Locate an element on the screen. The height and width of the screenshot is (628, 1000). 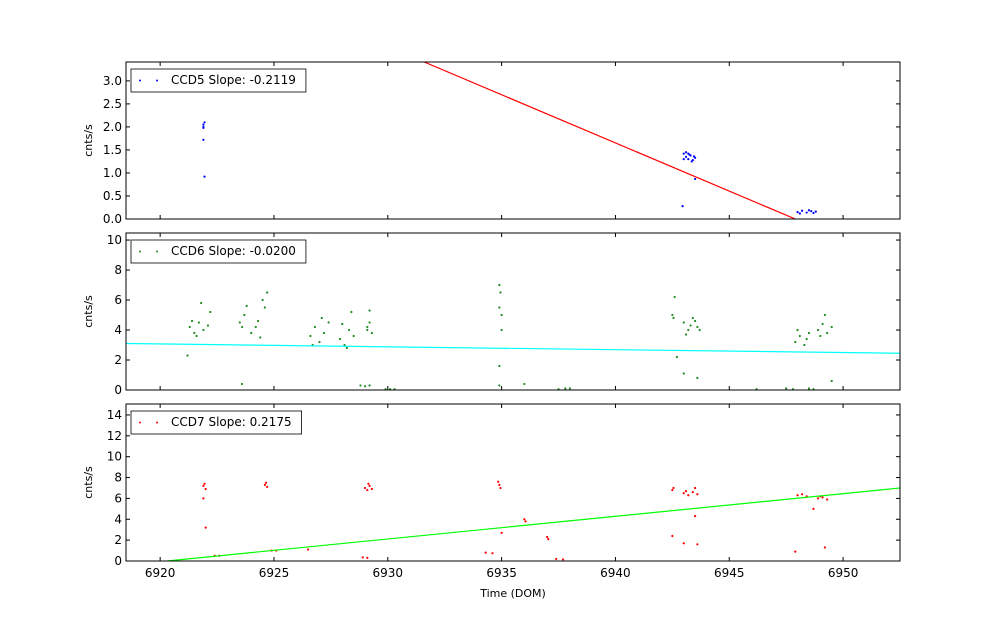
y-tick-label: 2 is located at coordinates (118, 360).